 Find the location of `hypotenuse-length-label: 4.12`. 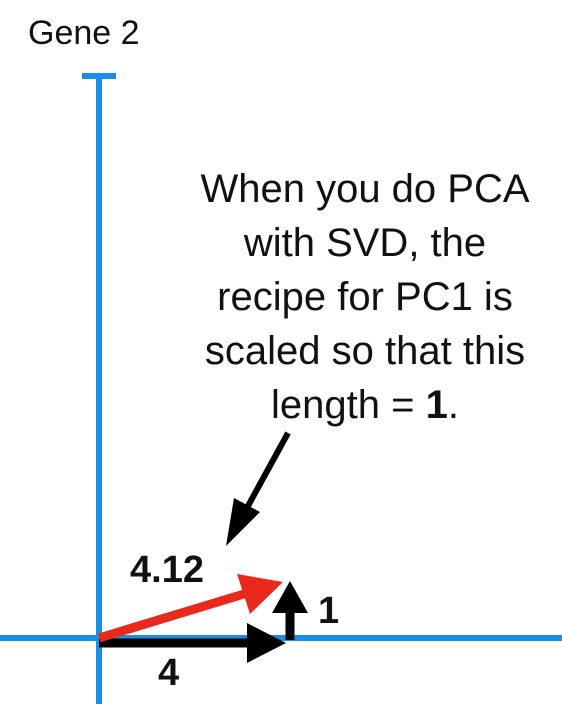

hypotenuse-length-label: 4.12 is located at coordinates (167, 570).